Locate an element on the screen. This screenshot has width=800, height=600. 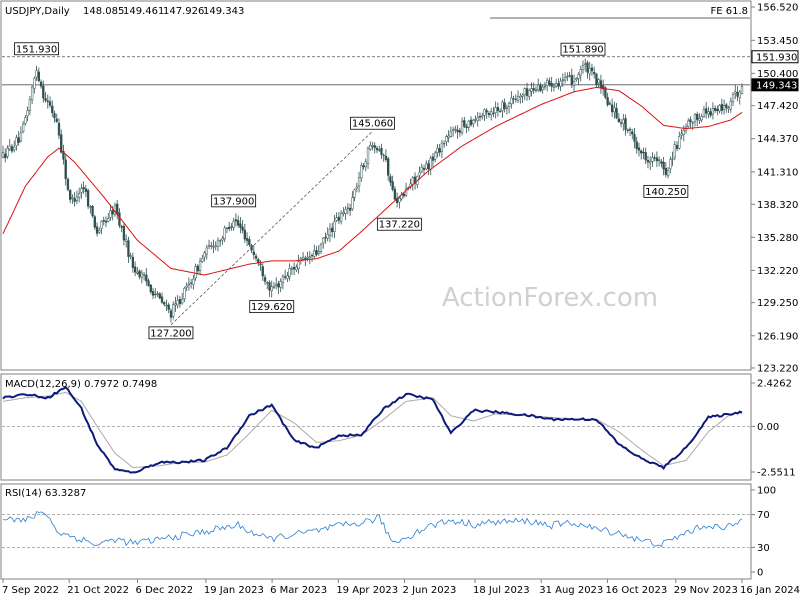
price-axis-tick: 141.310 is located at coordinates (777, 172).